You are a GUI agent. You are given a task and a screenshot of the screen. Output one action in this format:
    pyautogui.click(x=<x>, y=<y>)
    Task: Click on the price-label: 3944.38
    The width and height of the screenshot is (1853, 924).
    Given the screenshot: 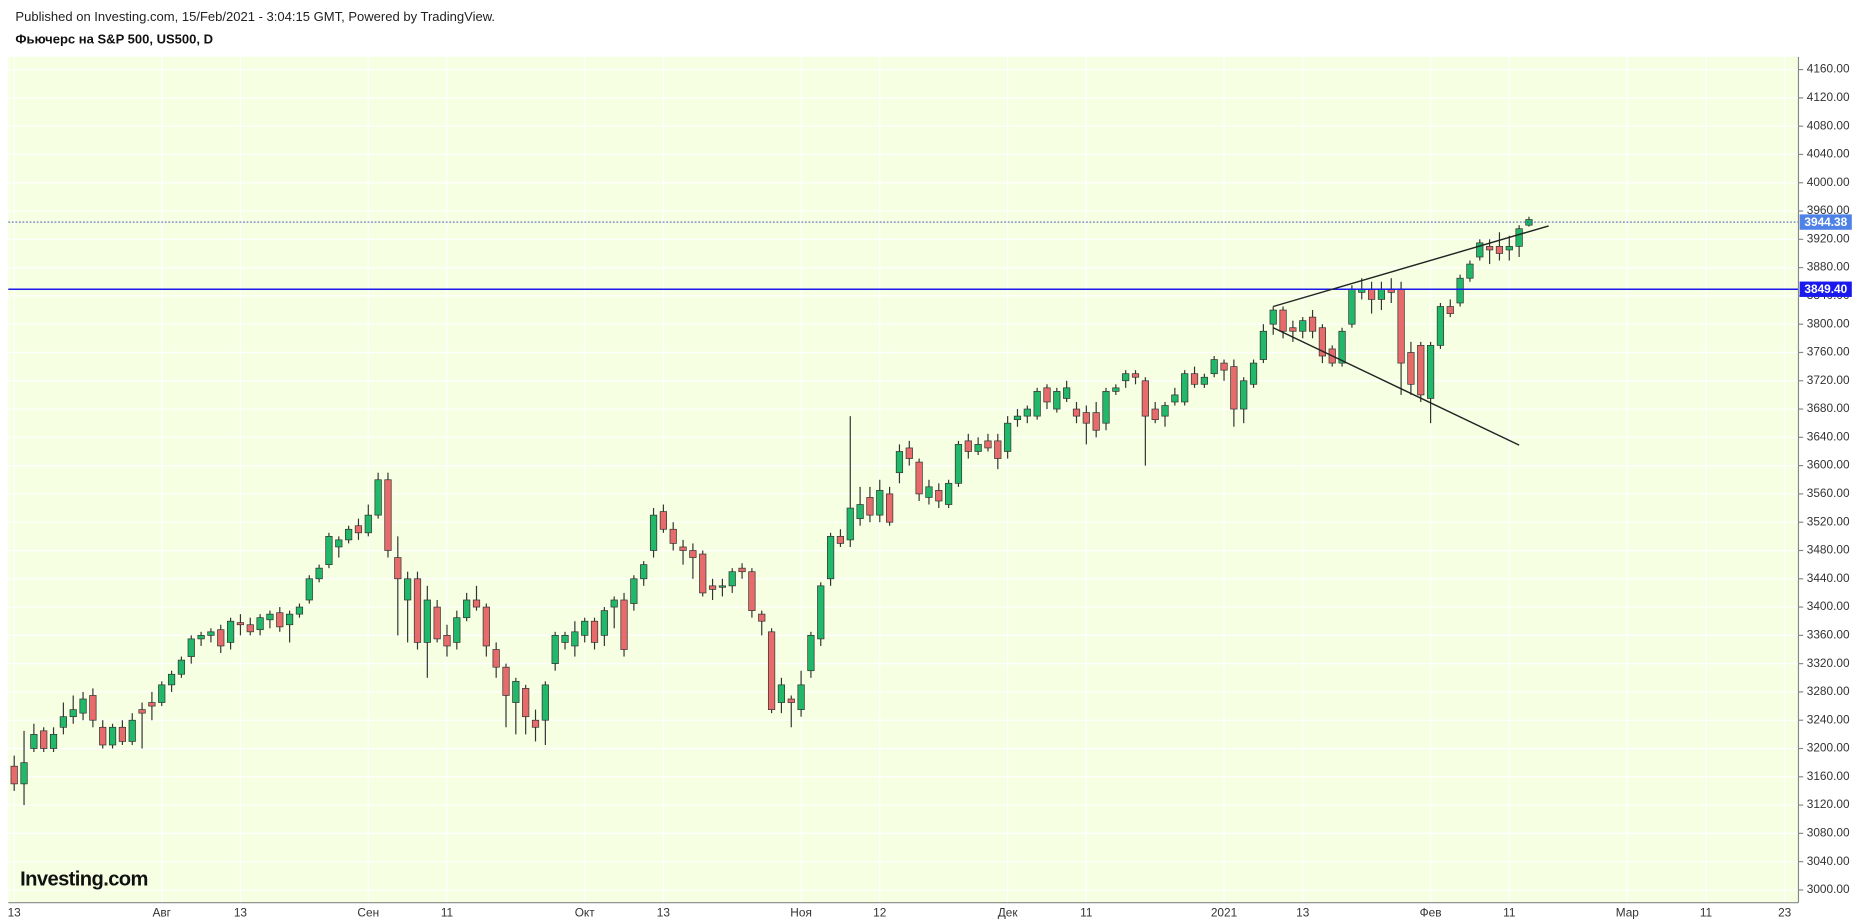 What is the action you would take?
    pyautogui.click(x=1825, y=222)
    